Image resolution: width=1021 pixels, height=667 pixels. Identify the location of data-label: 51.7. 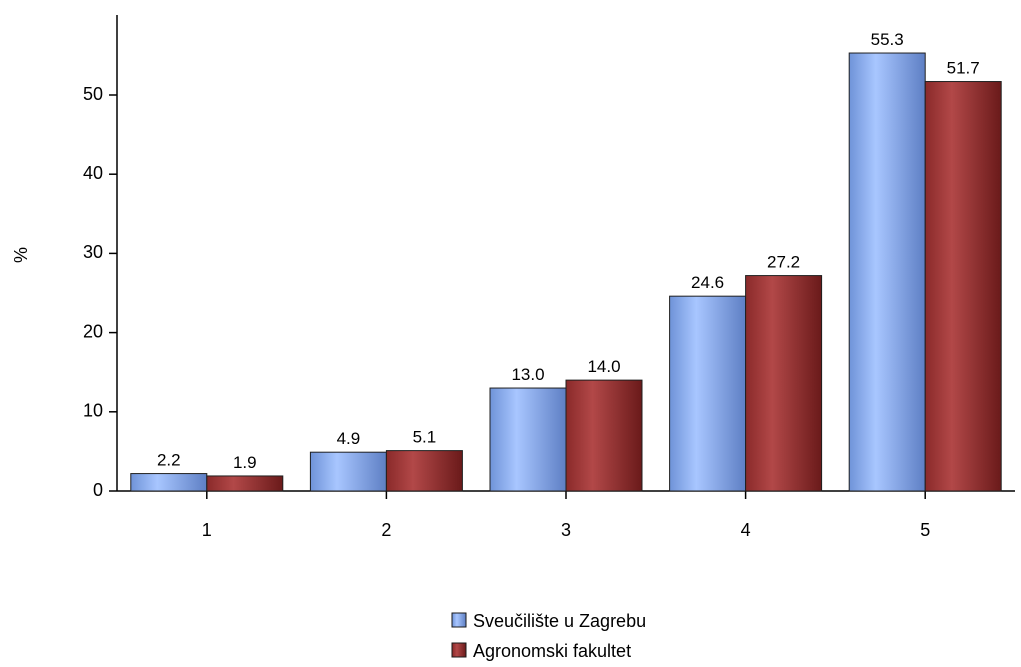
(963, 68).